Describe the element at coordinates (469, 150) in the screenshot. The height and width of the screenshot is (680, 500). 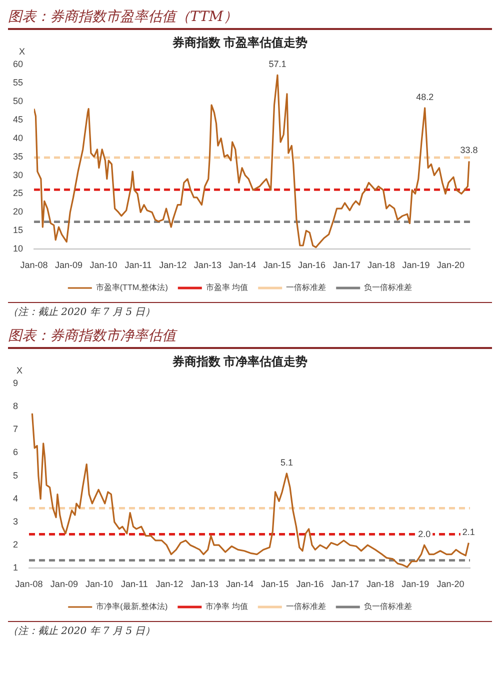
I see `annotation: 33.8` at that location.